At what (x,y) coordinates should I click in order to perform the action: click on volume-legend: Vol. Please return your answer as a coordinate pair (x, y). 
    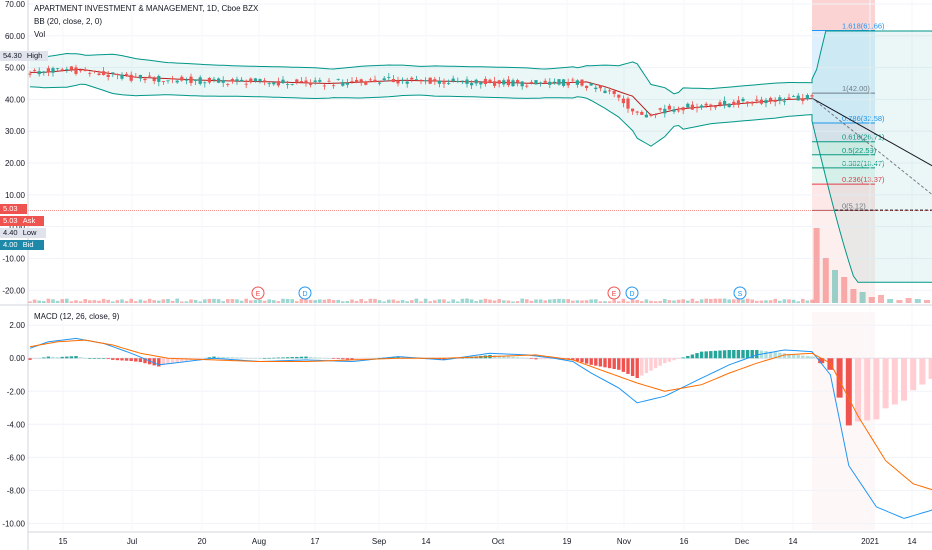
    Looking at the image, I should click on (40, 34).